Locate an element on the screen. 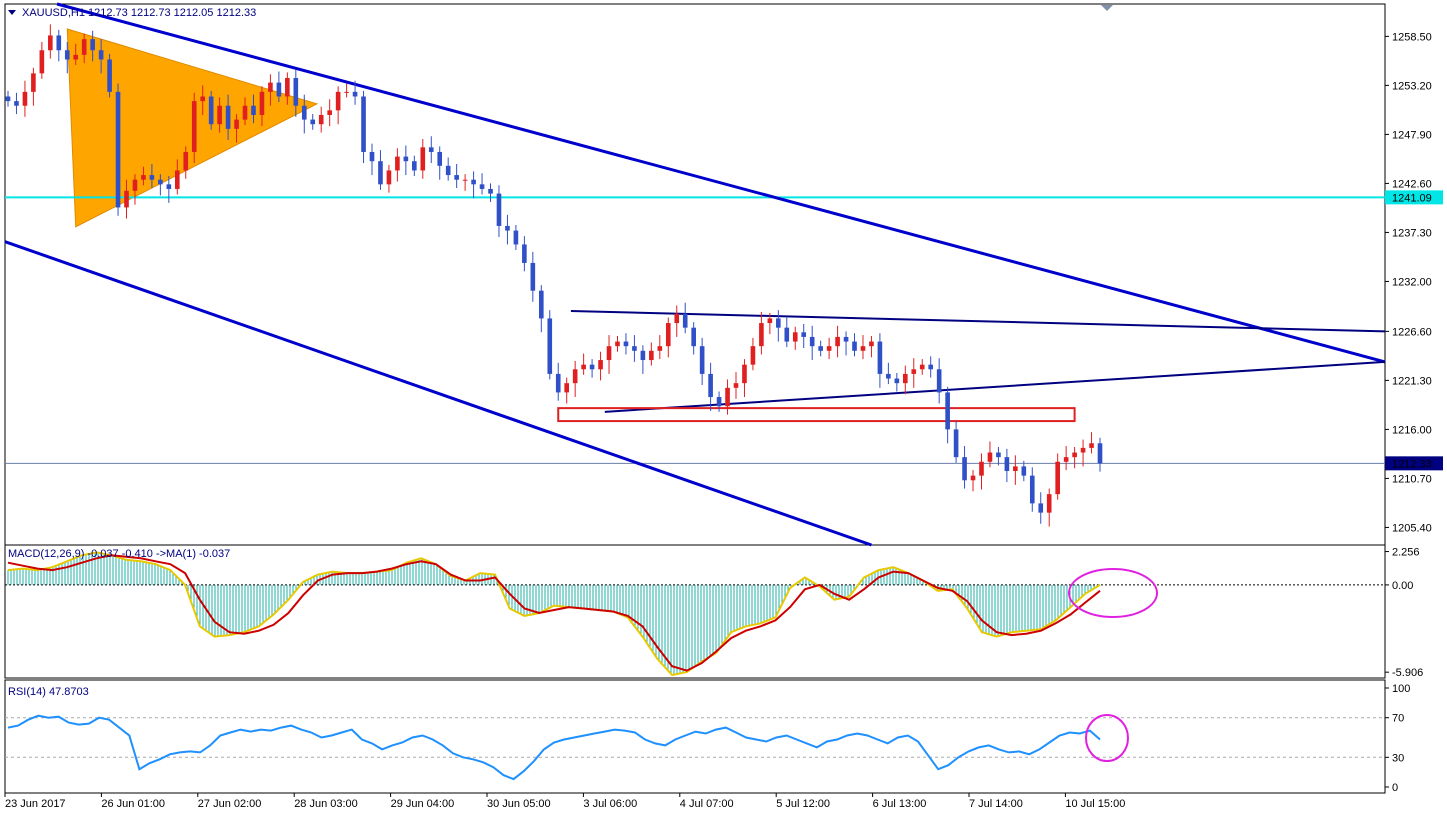 This screenshot has width=1447, height=818. price-tick-label-7: 1221.30 is located at coordinates (1412, 381).